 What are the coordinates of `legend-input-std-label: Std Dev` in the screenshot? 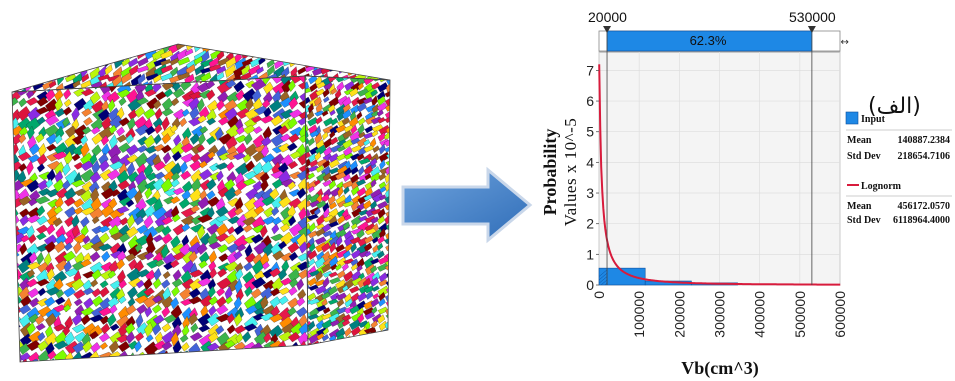 It's located at (864, 156).